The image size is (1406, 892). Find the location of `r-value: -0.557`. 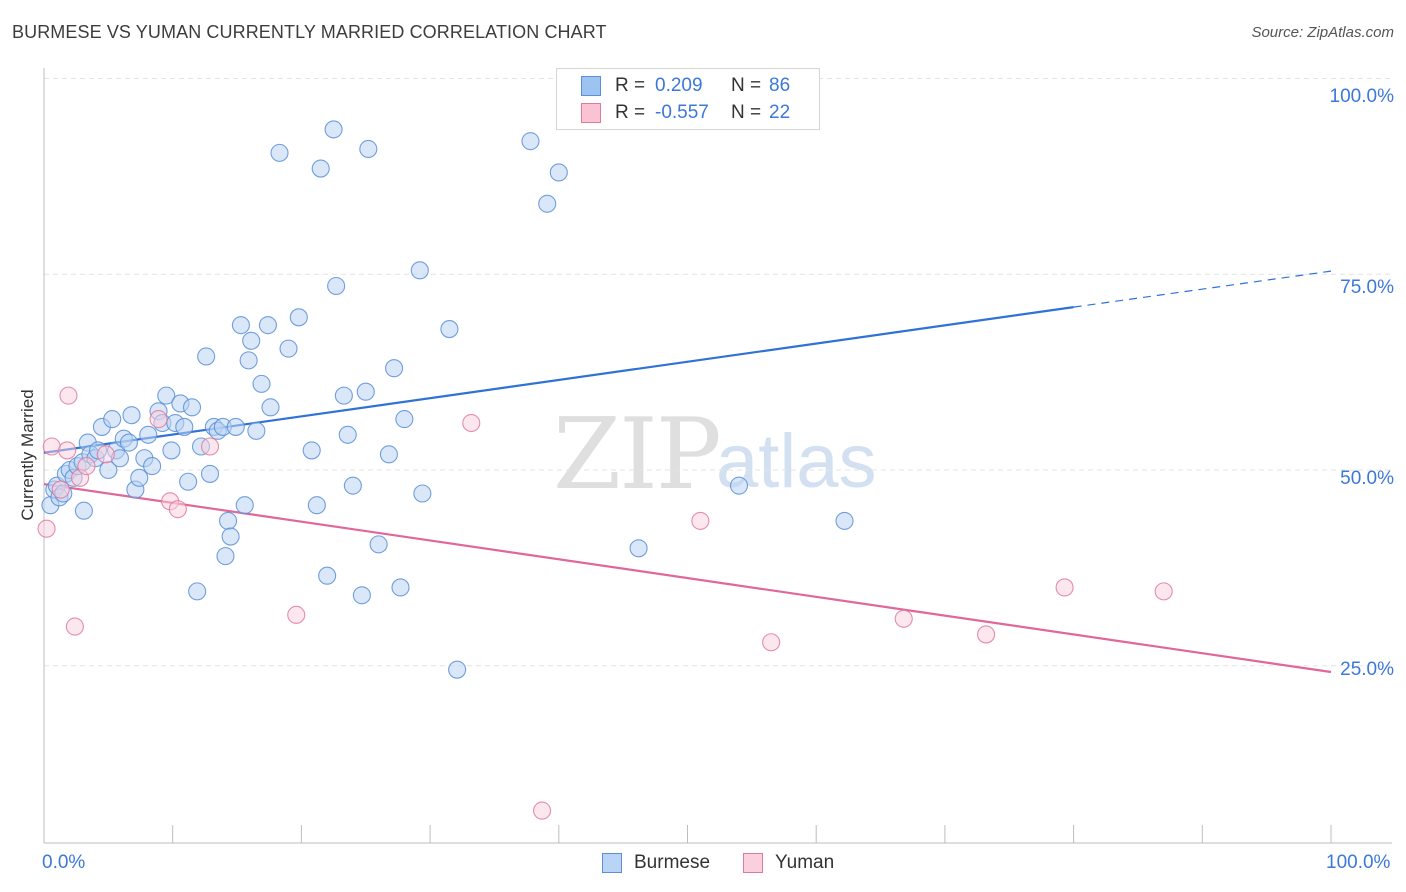

r-value: -0.557 is located at coordinates (682, 112).